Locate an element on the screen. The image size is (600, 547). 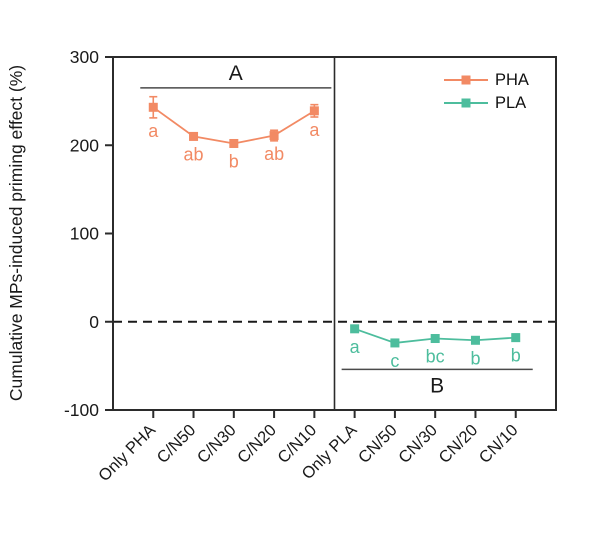
x-tick-label-2: C/N30 is located at coordinates (217, 444).